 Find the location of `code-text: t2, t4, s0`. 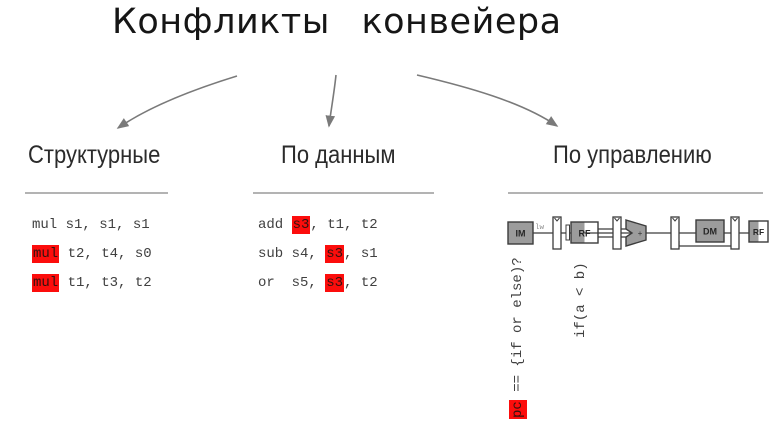

code-text: t2, t4, s0 is located at coordinates (105, 254).